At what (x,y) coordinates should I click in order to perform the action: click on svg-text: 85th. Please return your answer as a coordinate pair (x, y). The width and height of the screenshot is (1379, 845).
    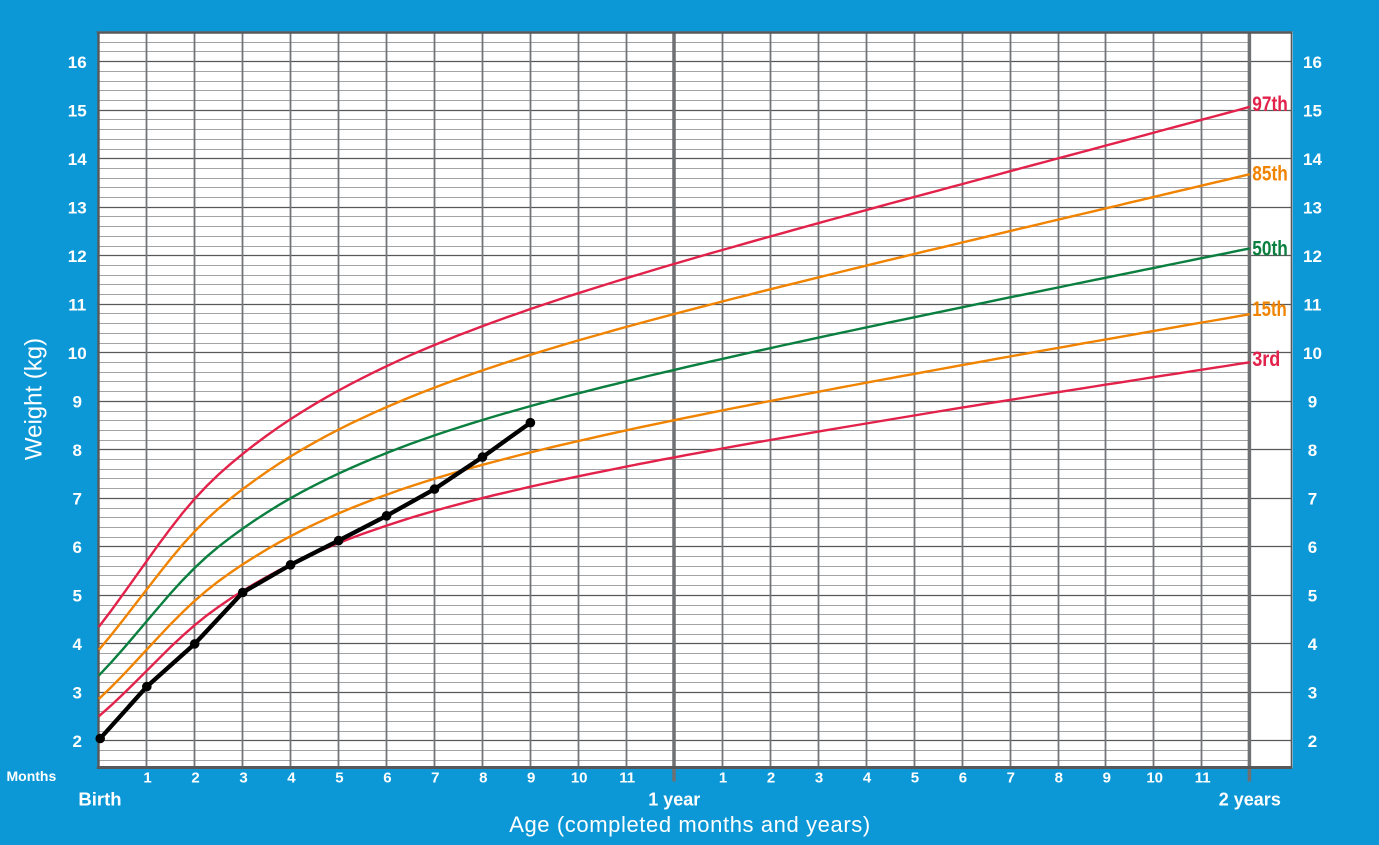
    Looking at the image, I should click on (1270, 174).